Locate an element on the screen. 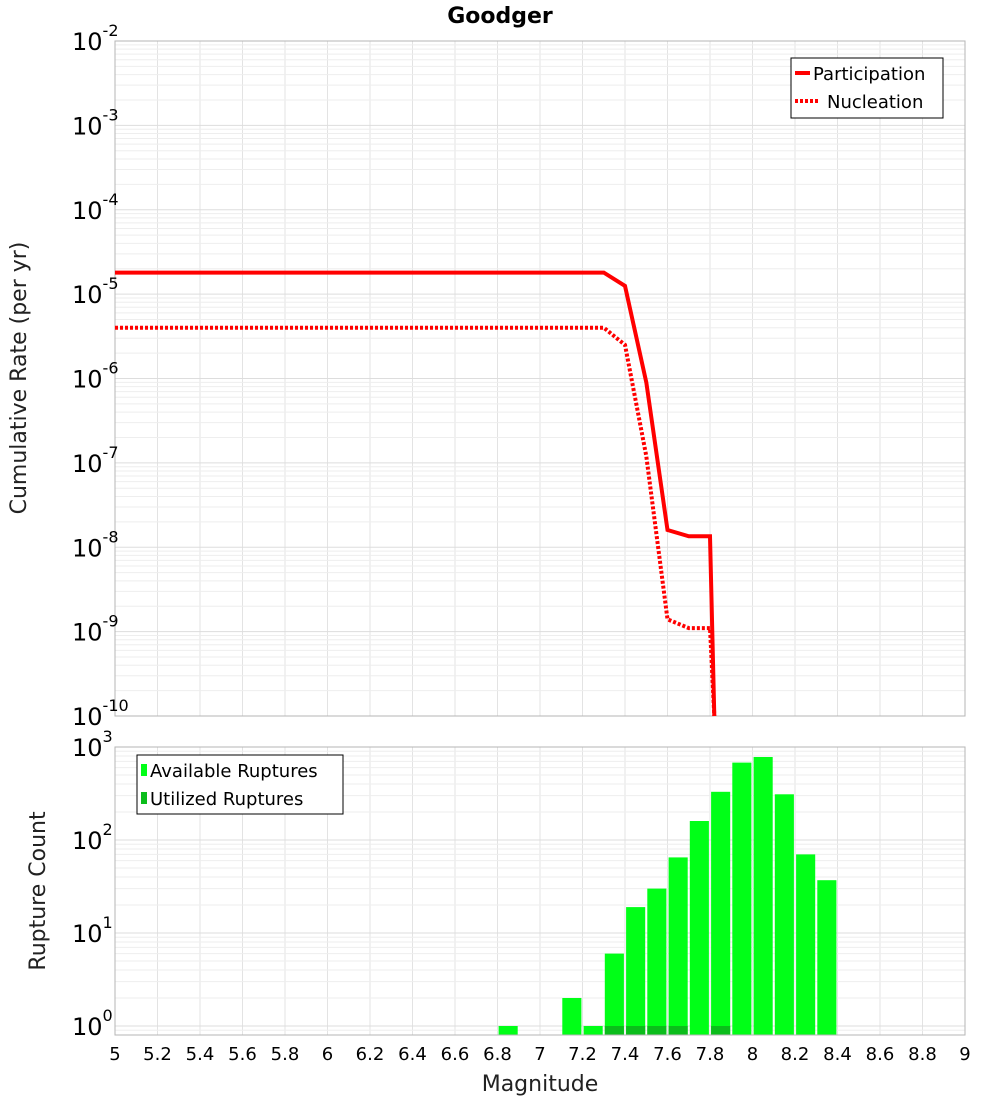 This screenshot has height=1100, width=1000. count-y-axis-label: Rupture Count is located at coordinates (38, 891).